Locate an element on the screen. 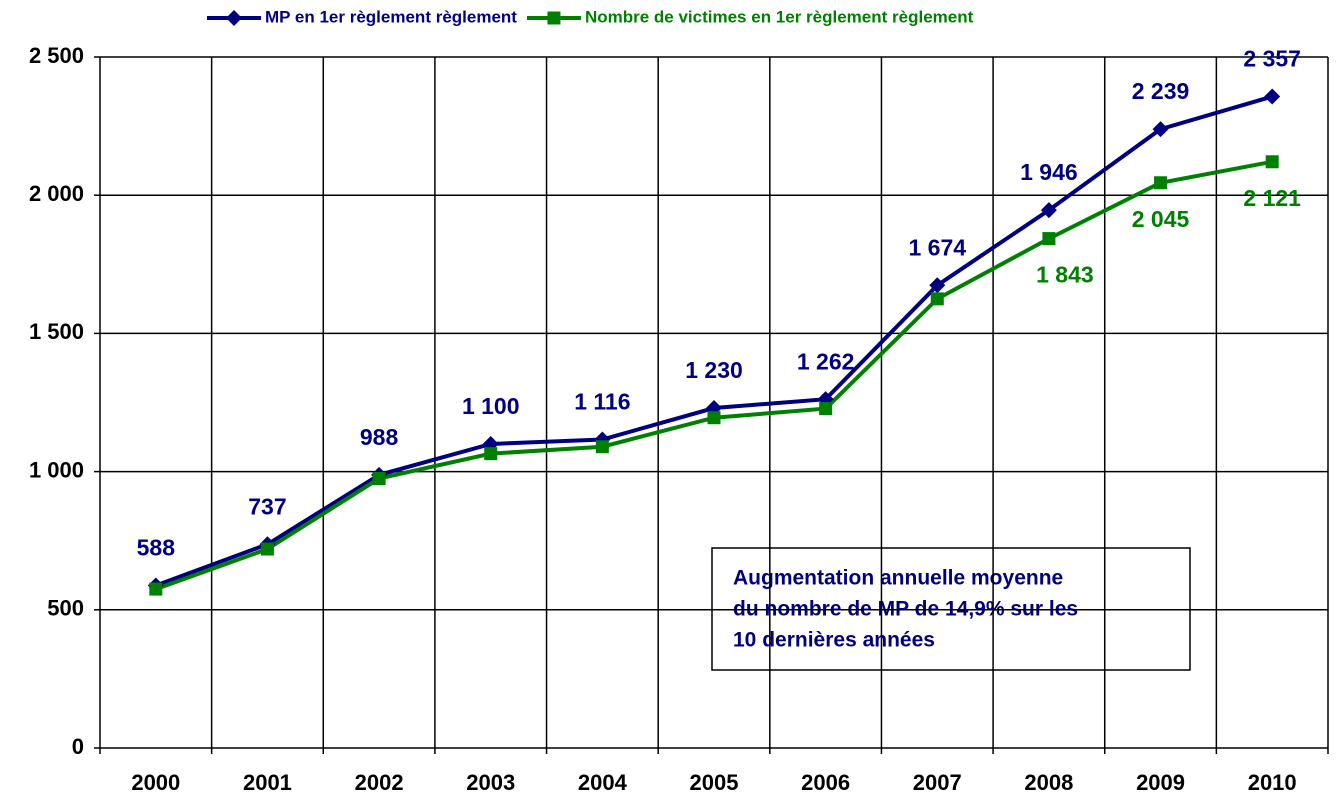 The width and height of the screenshot is (1336, 811). data-label: 2 045 is located at coordinates (1161, 219).